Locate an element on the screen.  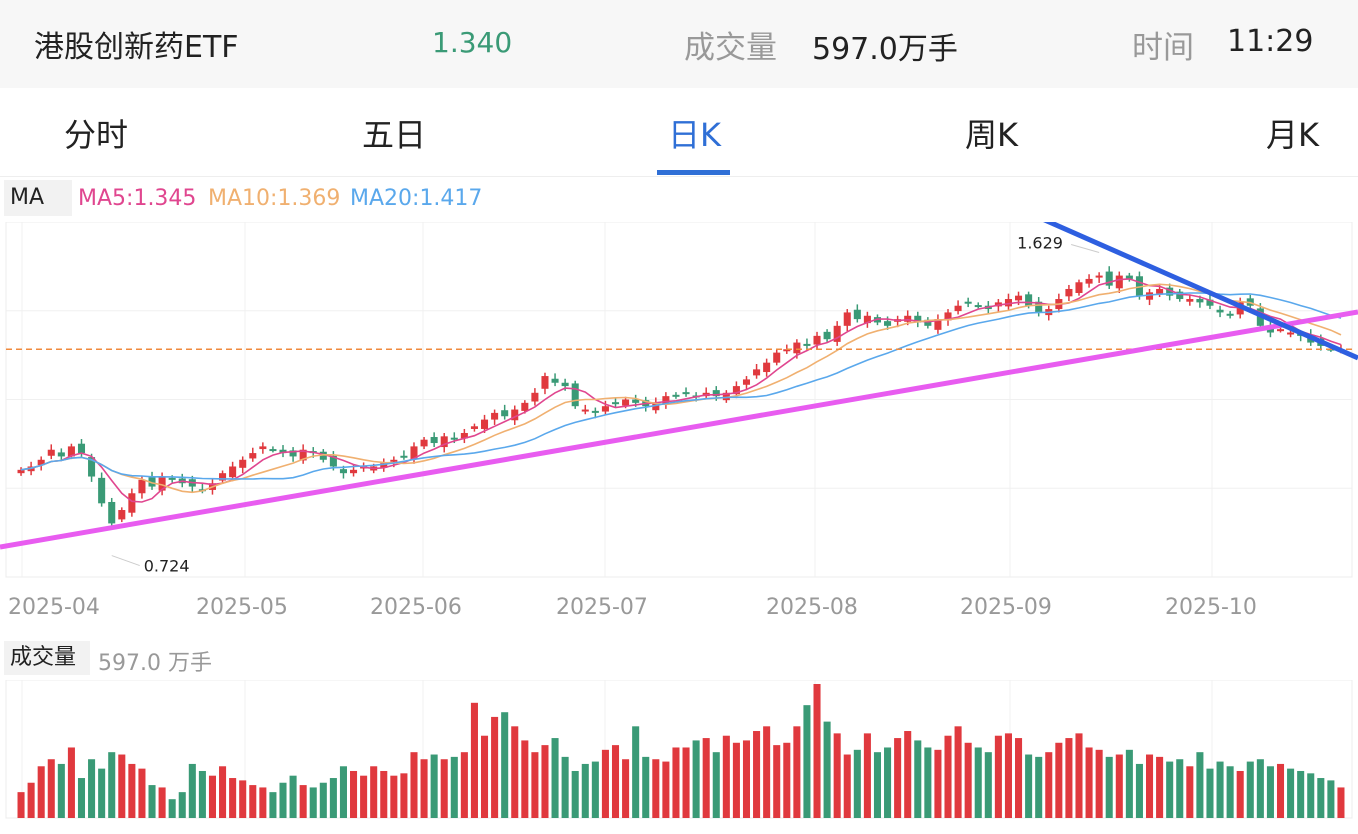
x-tick-label: 2025-06 is located at coordinates (416, 607).